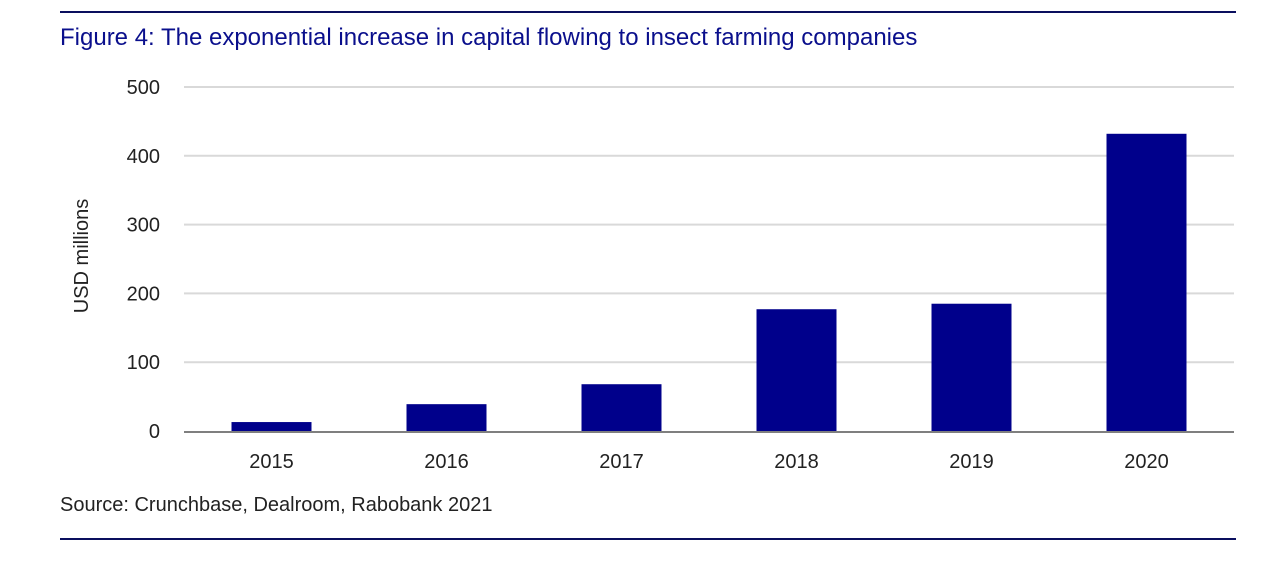 The height and width of the screenshot is (569, 1277). I want to click on x-tick-label: 2018, so click(796, 462).